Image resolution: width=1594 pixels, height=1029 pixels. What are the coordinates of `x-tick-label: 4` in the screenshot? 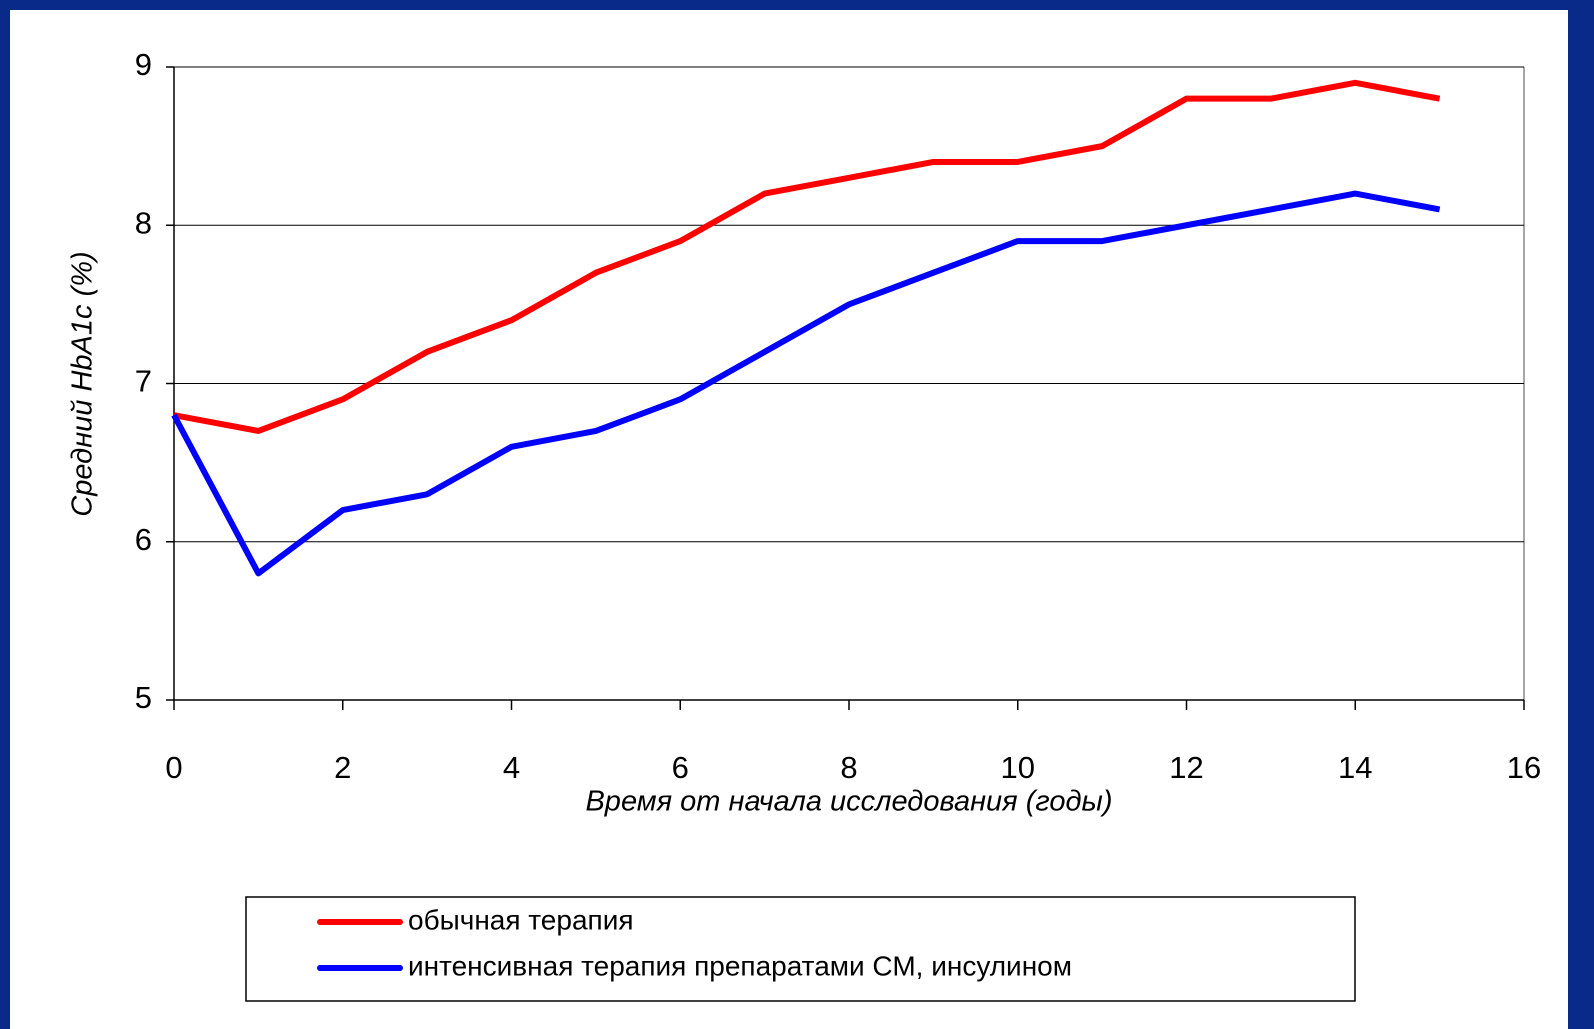 It's located at (511, 767).